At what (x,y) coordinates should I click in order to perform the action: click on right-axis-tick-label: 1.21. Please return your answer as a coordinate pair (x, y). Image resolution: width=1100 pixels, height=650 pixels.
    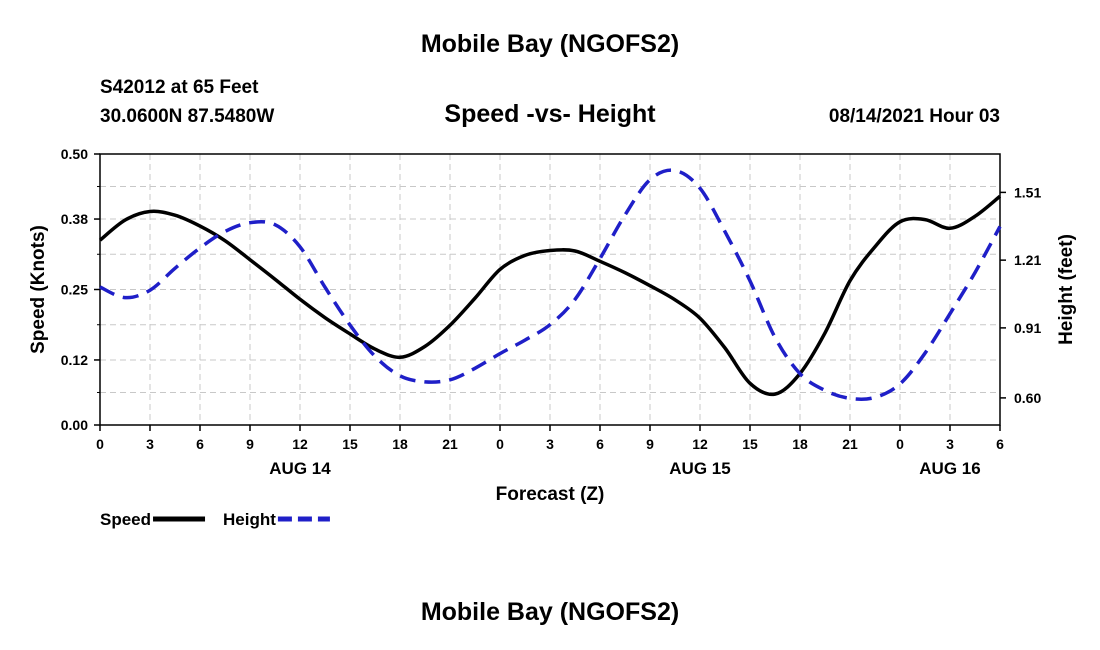
    Looking at the image, I should click on (1027, 260).